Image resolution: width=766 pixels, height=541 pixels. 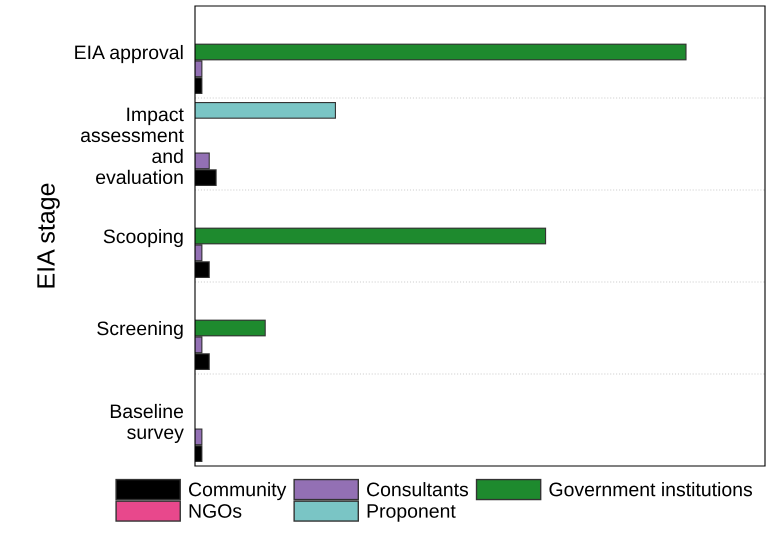 What do you see at coordinates (132, 146) in the screenshot?
I see `y-tick-label: Impact assessment and evaluation` at bounding box center [132, 146].